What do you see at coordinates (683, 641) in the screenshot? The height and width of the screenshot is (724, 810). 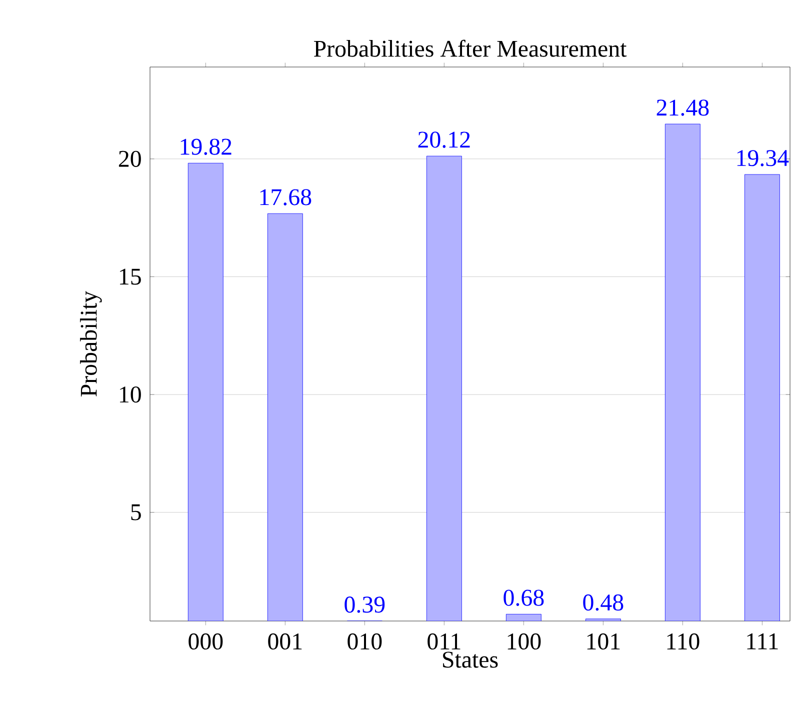 I see `x-tick-label: 110` at bounding box center [683, 641].